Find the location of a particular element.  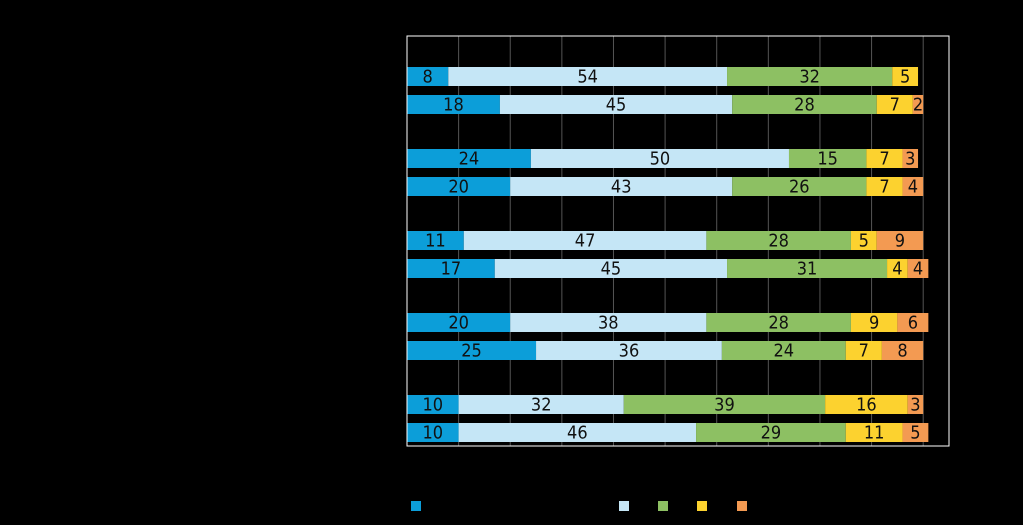

bar-segment-row10-series2 is located at coordinates (577, 432).